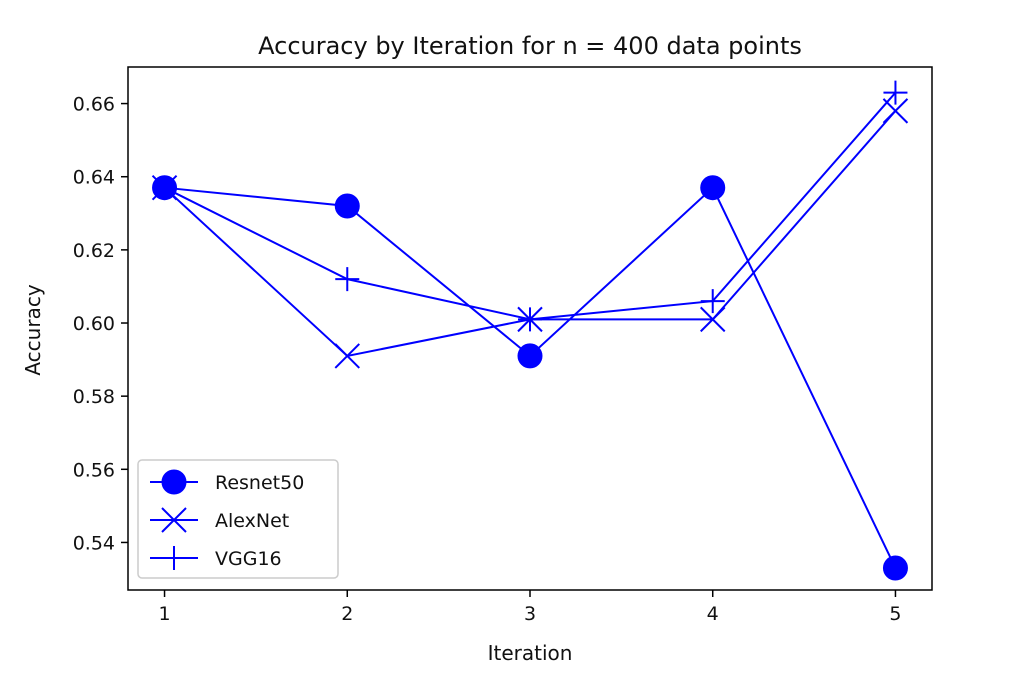 Image resolution: width=1016 pixels, height=686 pixels. I want to click on x-tick-label: 2, so click(347, 614).